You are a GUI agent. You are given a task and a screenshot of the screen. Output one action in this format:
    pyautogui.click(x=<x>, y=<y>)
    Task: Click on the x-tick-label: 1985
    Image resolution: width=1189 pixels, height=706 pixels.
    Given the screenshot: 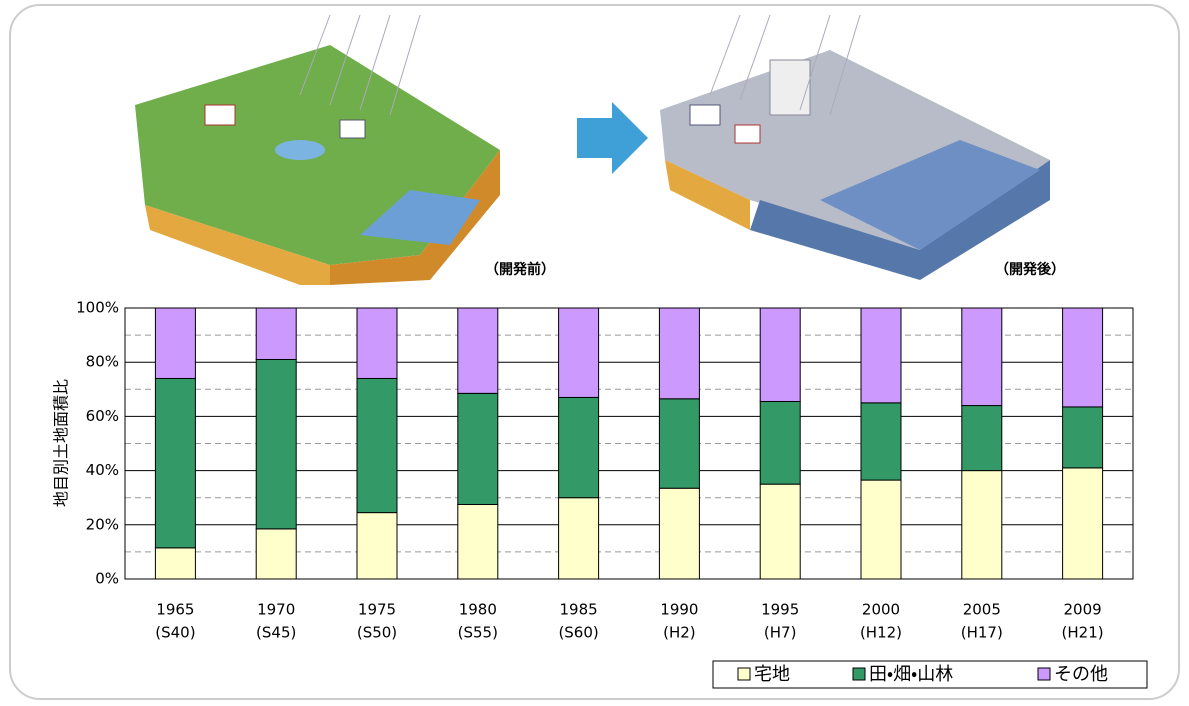 What is the action you would take?
    pyautogui.click(x=579, y=610)
    